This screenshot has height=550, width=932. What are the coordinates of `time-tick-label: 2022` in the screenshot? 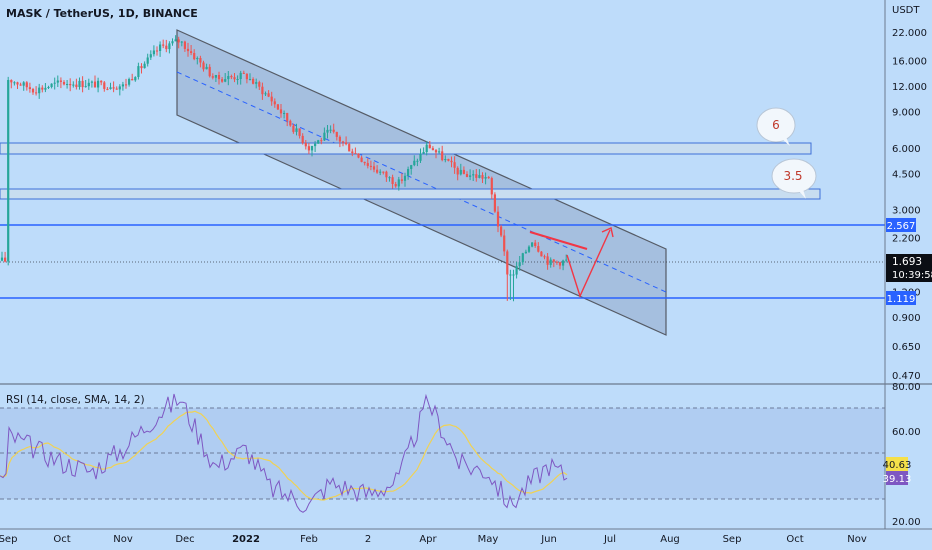 It's located at (246, 539).